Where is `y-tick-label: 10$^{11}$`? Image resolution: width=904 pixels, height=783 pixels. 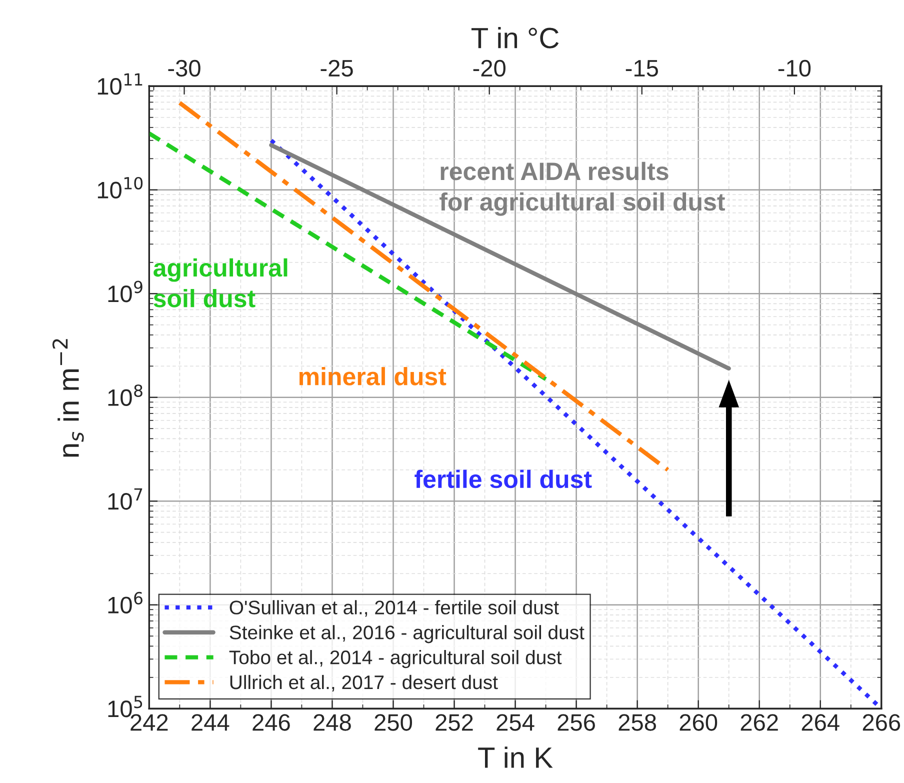
y-tick-label: 10$^{11}$ is located at coordinates (120, 84).